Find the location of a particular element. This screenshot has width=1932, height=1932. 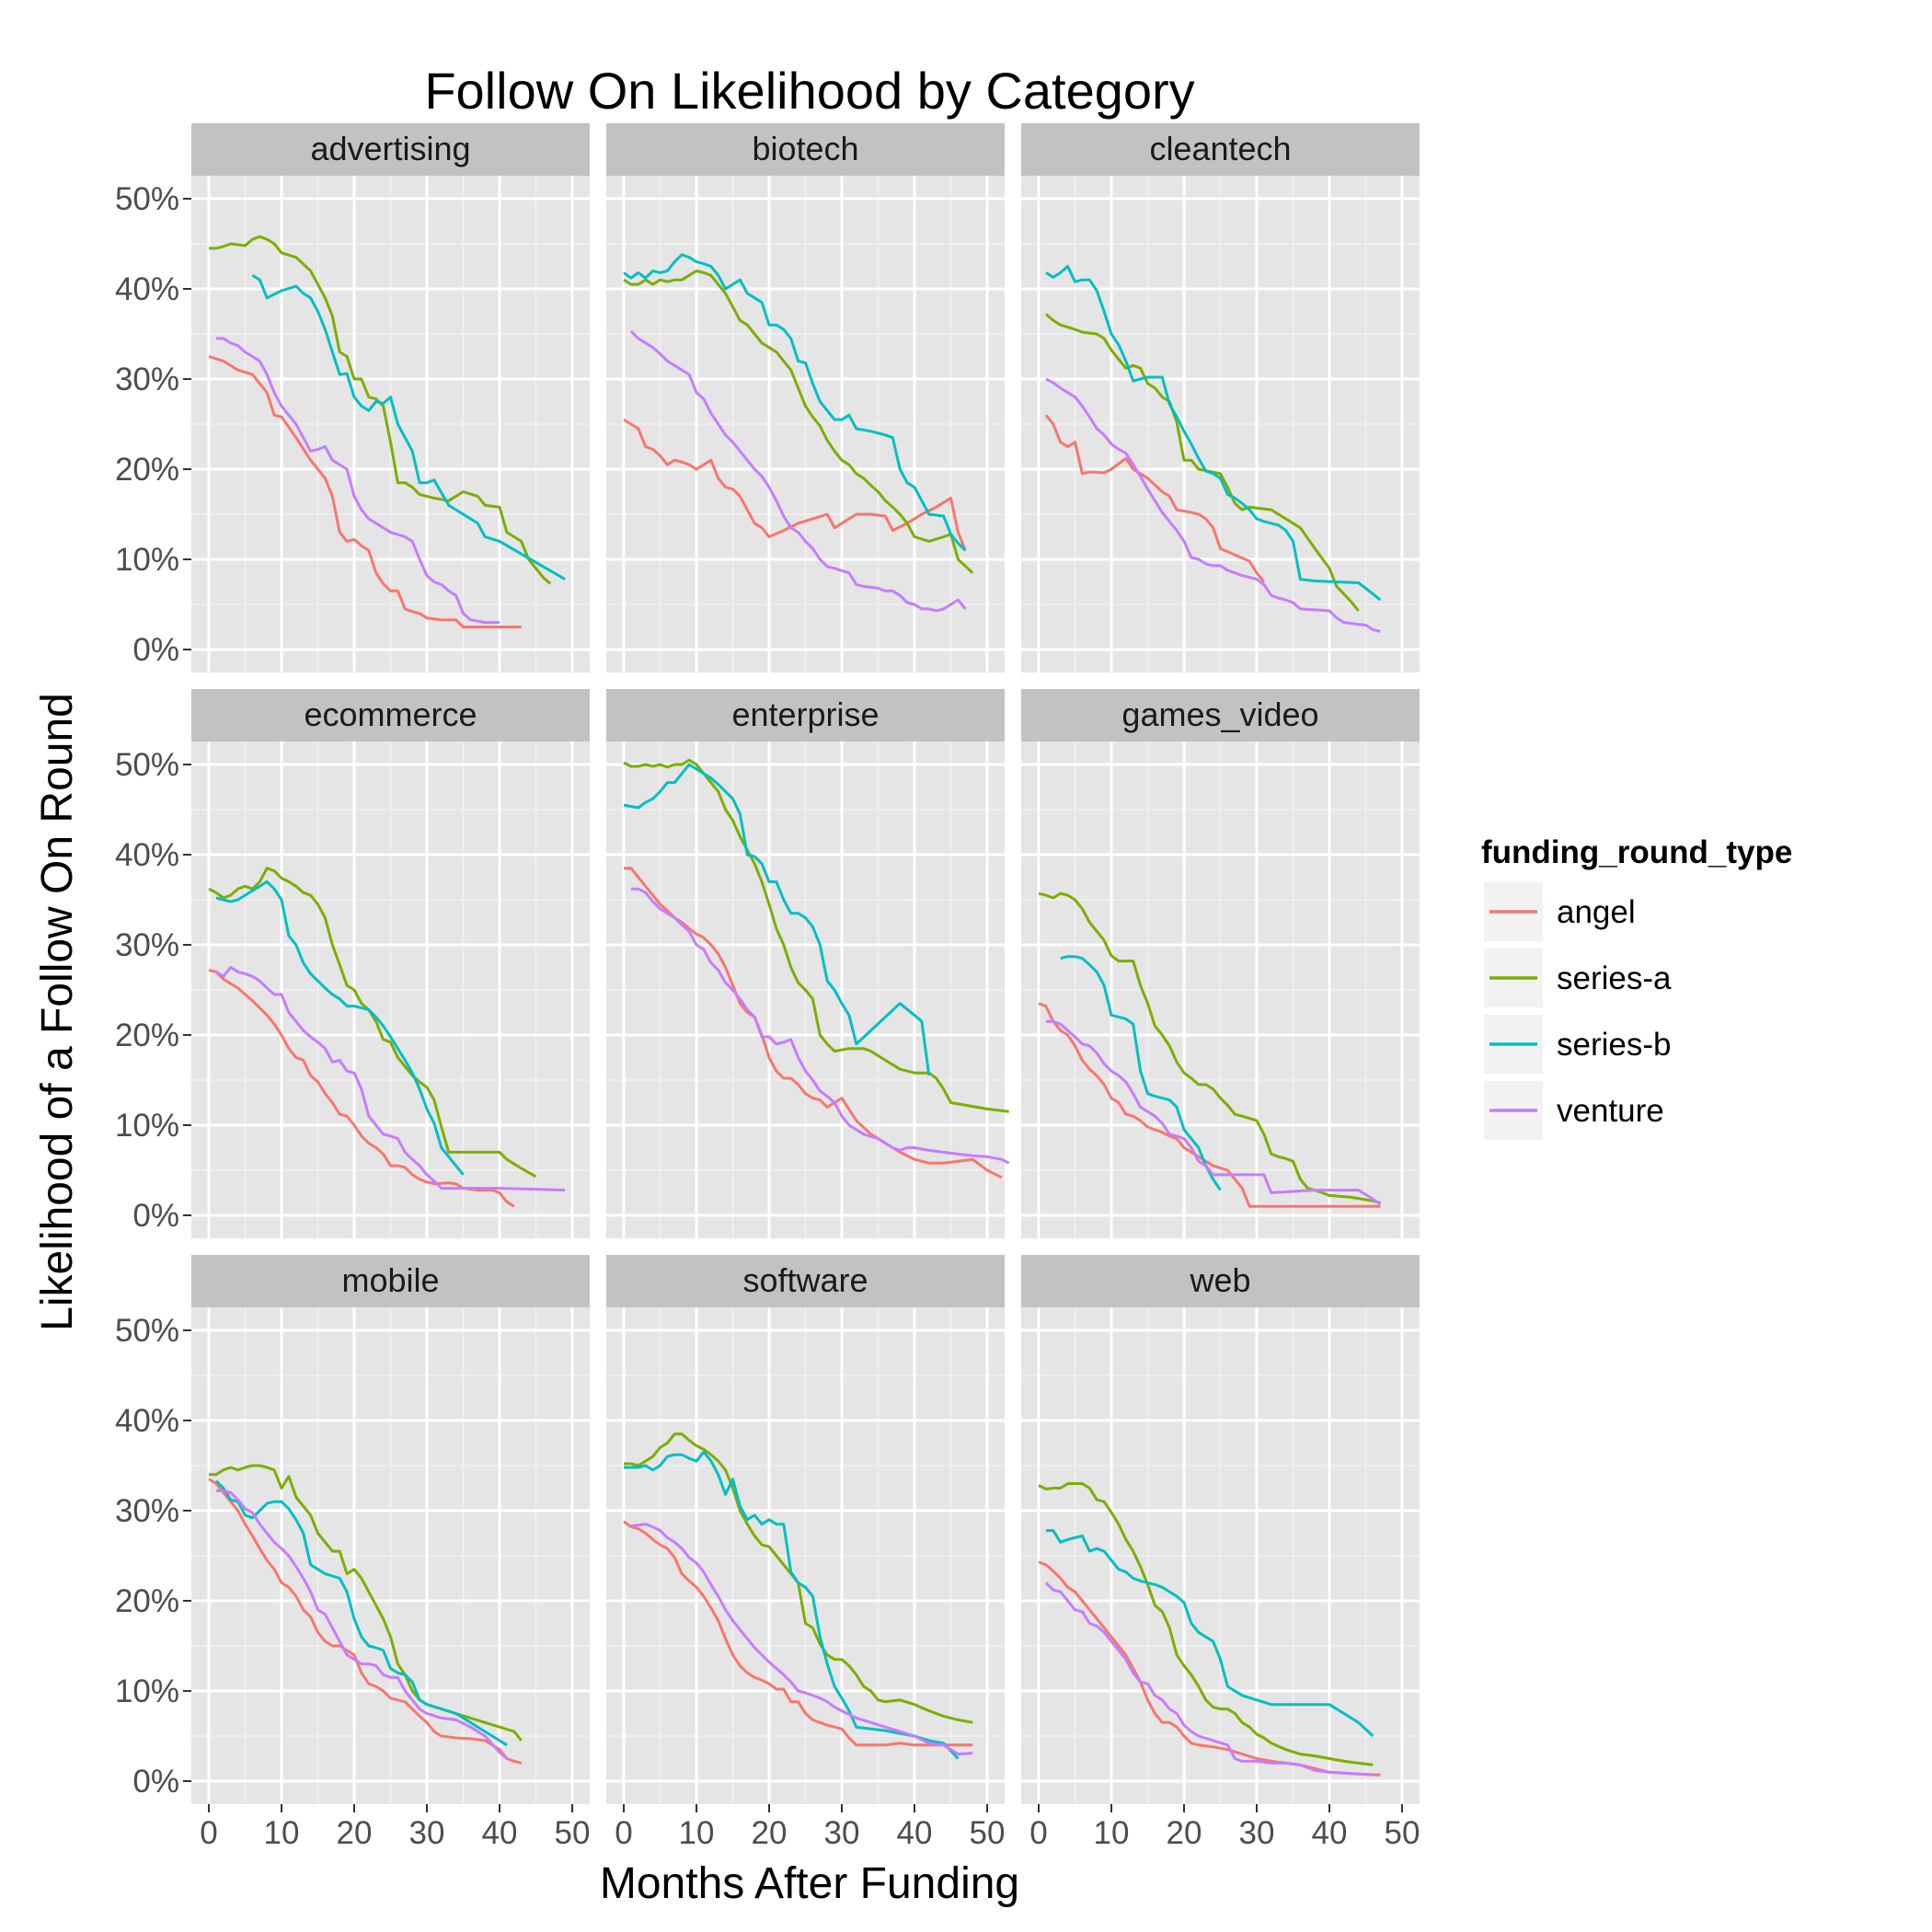

legend-item-angel: angel is located at coordinates (1559, 911).